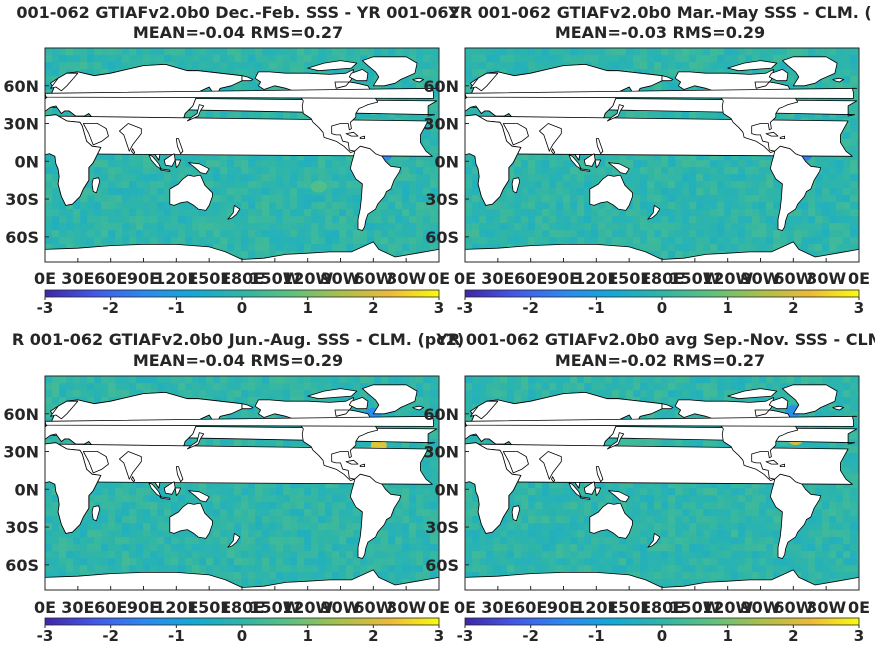 The height and width of the screenshot is (656, 875). I want to click on y-tick-label: 60N, so click(21, 414).